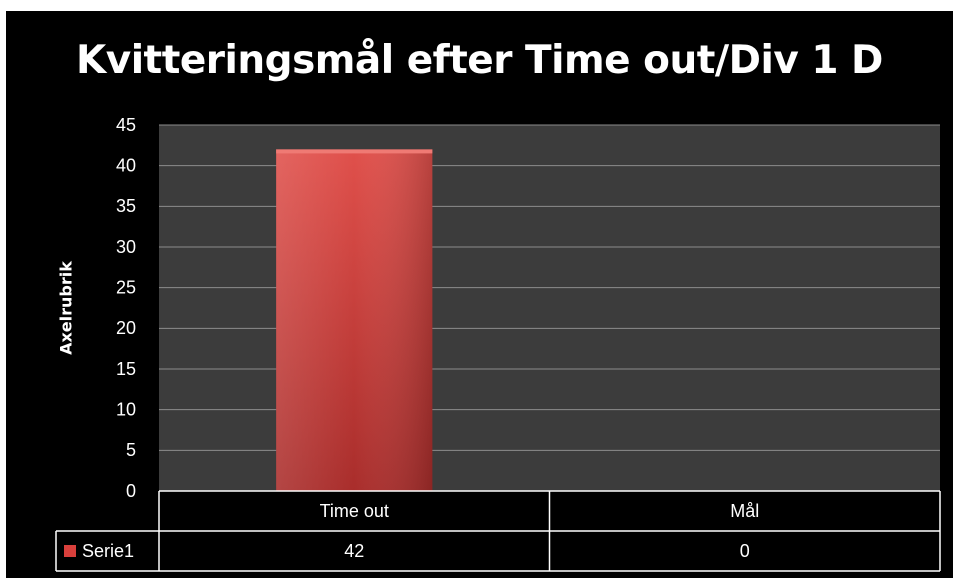  What do you see at coordinates (131, 491) in the screenshot?
I see `y-tick-label: 0` at bounding box center [131, 491].